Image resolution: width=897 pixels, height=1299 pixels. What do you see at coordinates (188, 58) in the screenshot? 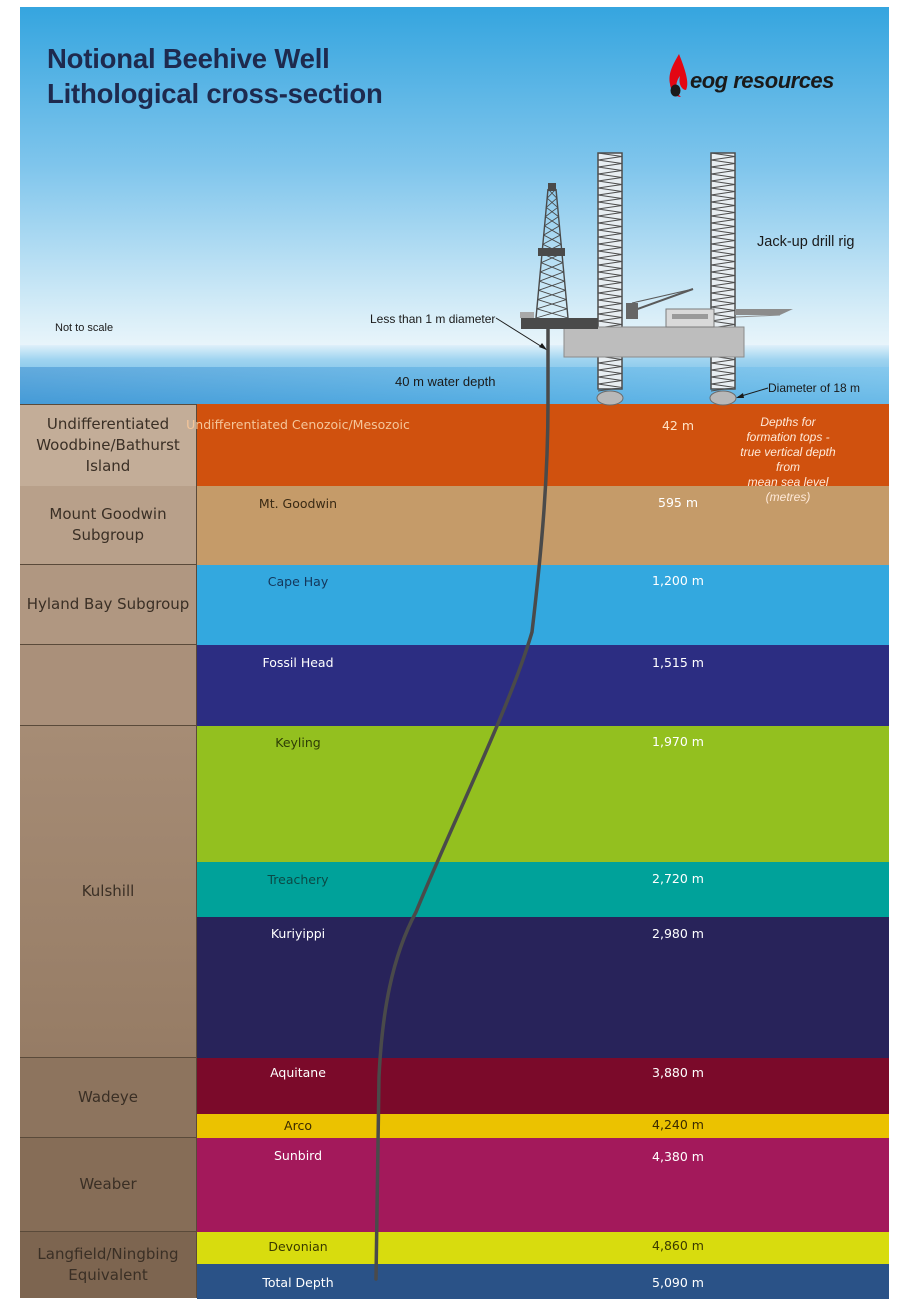
I see `page-title-line1: Notional Beehive Well` at bounding box center [188, 58].